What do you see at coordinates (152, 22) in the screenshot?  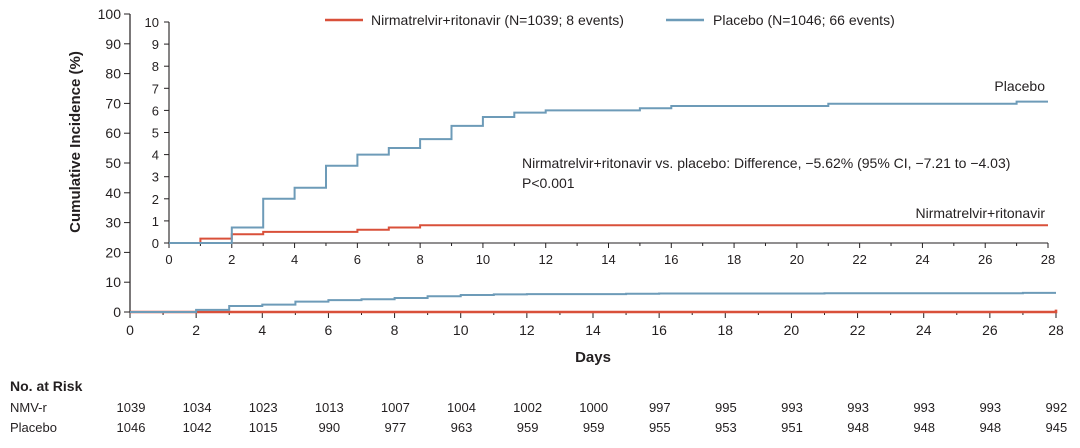 I see `inset-y-tick-label: 10` at bounding box center [152, 22].